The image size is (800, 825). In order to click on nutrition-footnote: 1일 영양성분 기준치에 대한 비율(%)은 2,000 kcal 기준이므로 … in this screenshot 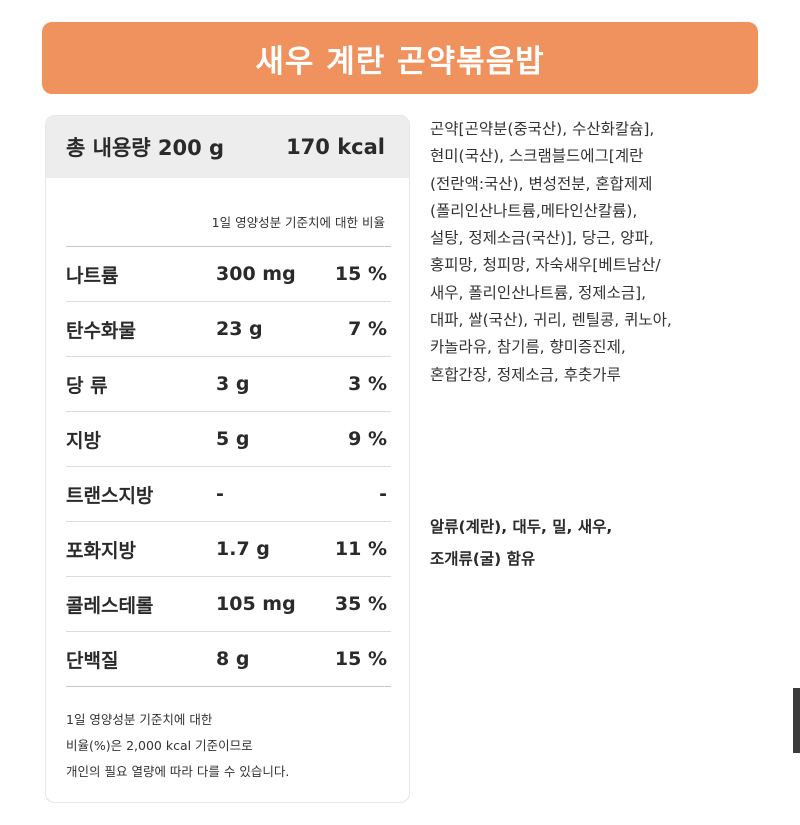, I will do `click(227, 736)`.